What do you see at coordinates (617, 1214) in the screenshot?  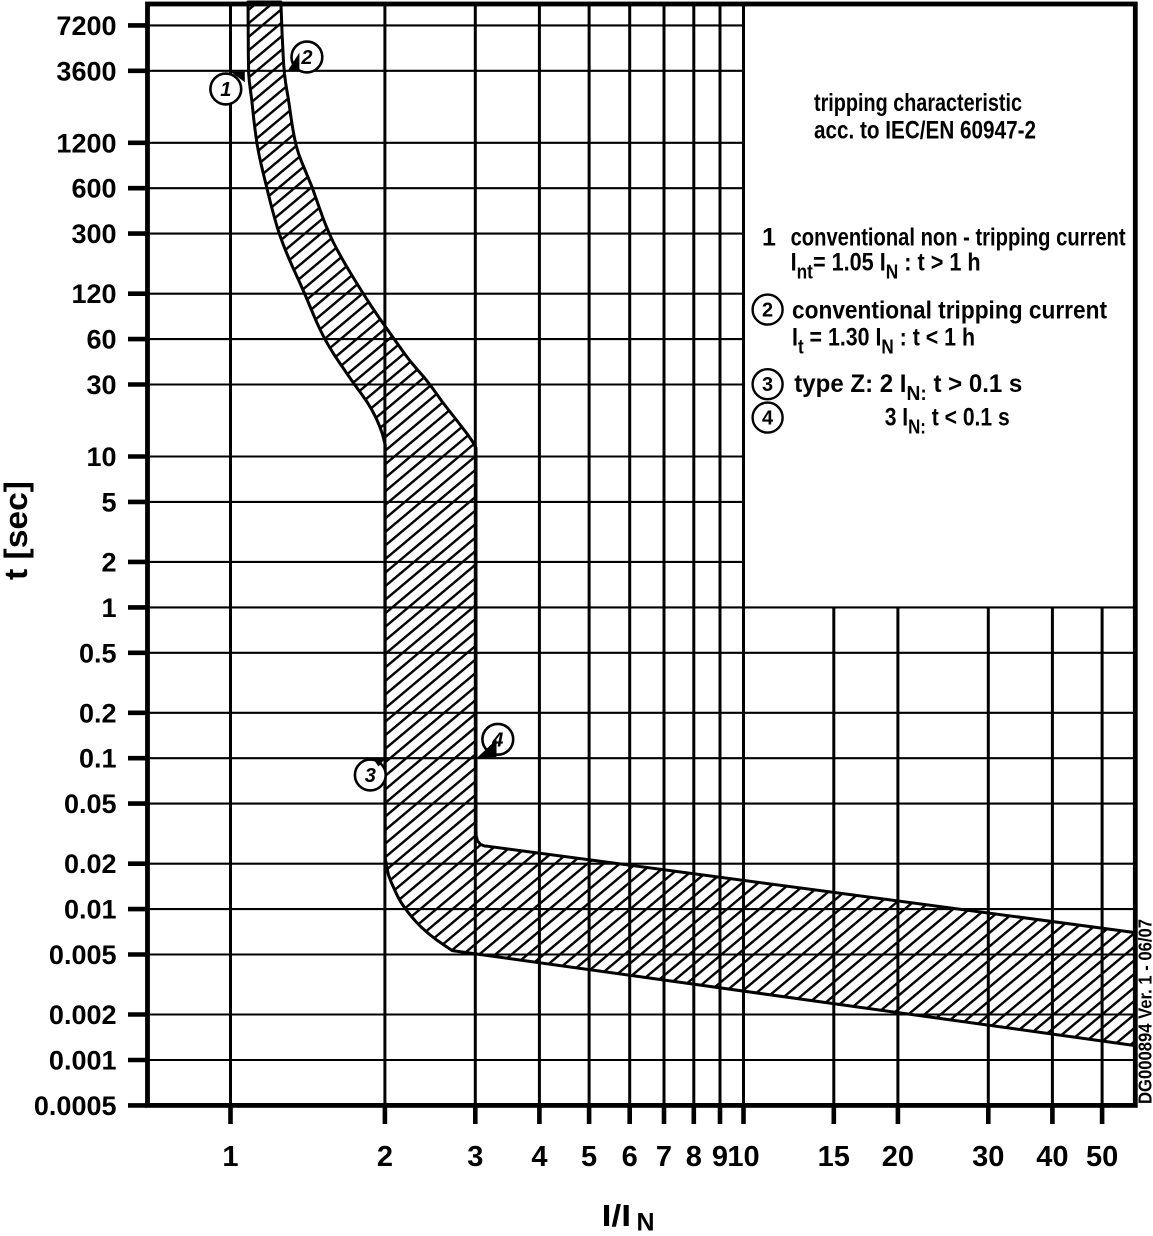 I see `svg-text: I/I` at bounding box center [617, 1214].